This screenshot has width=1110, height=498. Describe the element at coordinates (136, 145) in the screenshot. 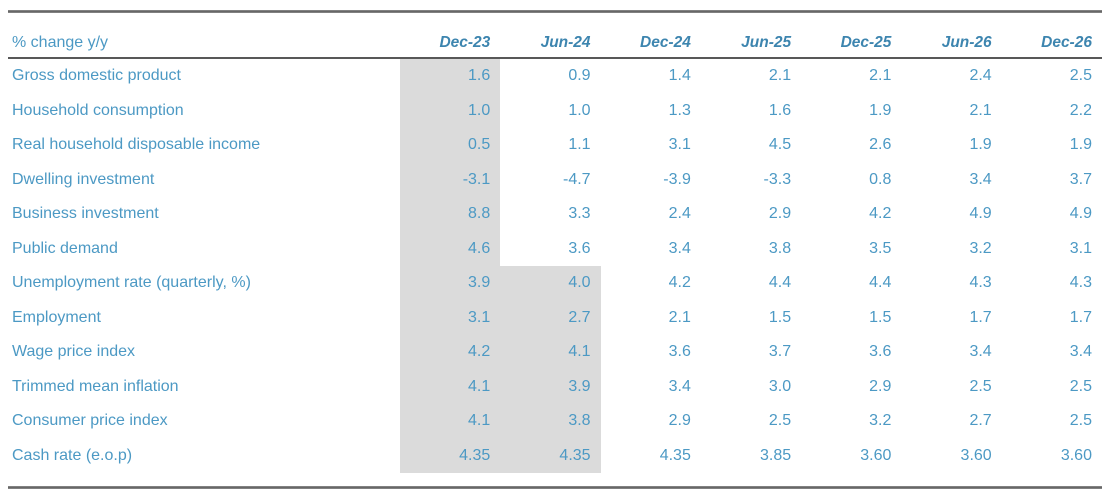

I see `row-label: Real household disposable income` at that location.